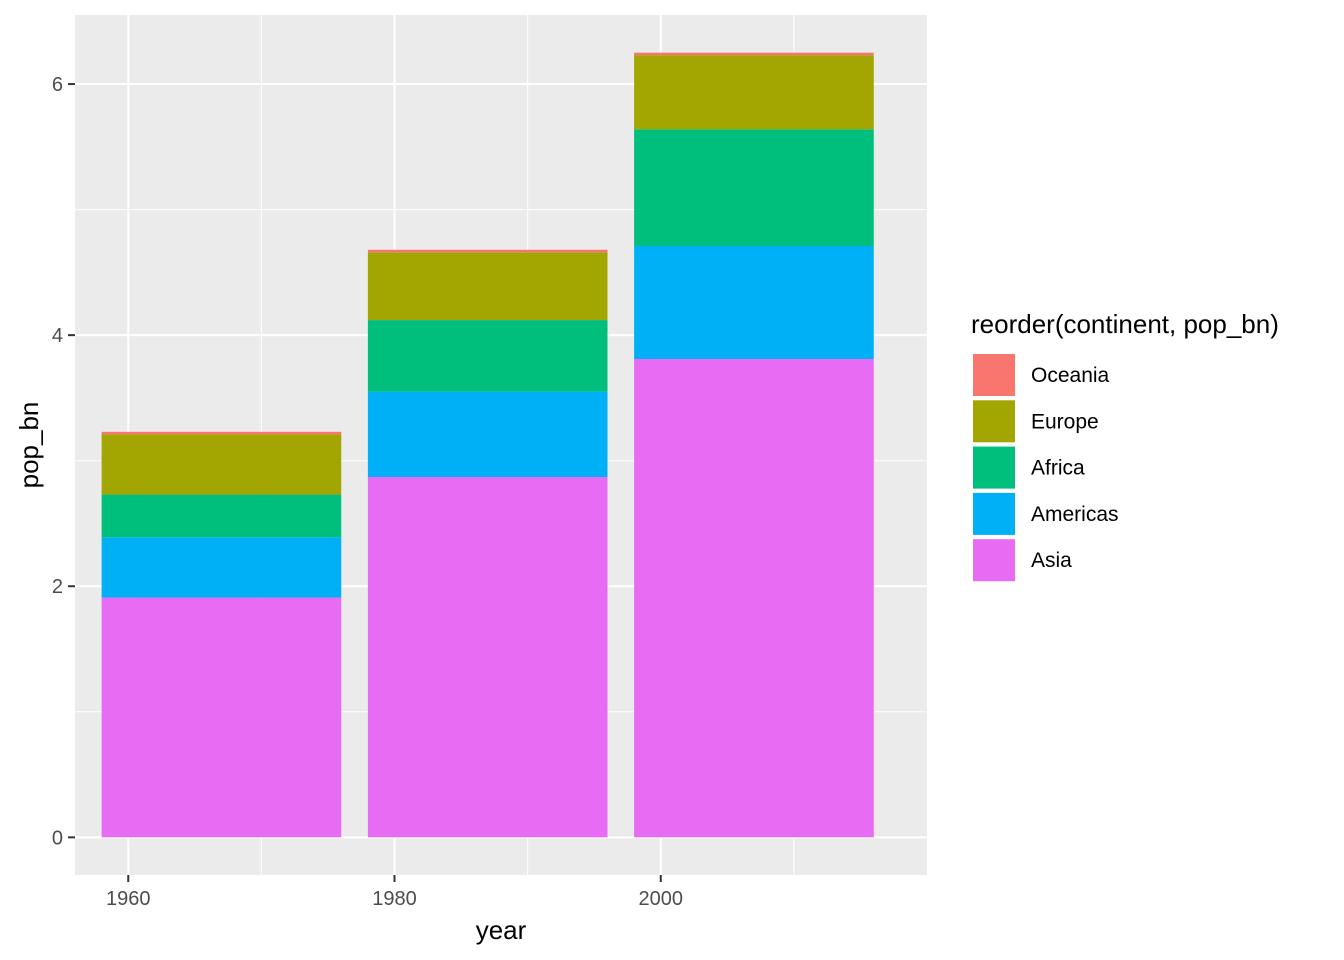  Describe the element at coordinates (221, 516) in the screenshot. I see `bar-africa-1967` at that location.